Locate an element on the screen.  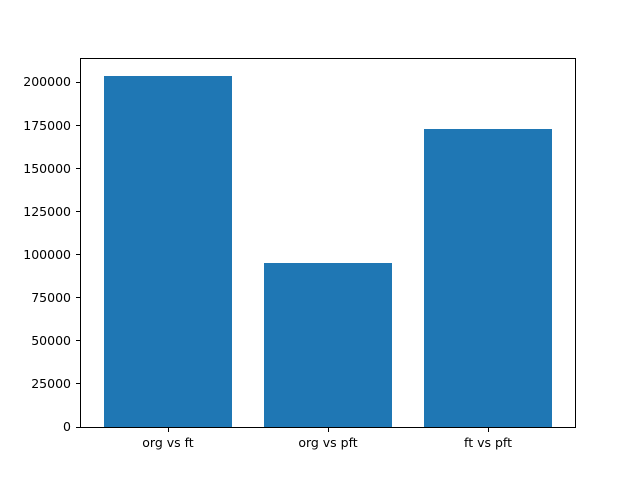
y-tick-label: 25000 is located at coordinates (51, 383).